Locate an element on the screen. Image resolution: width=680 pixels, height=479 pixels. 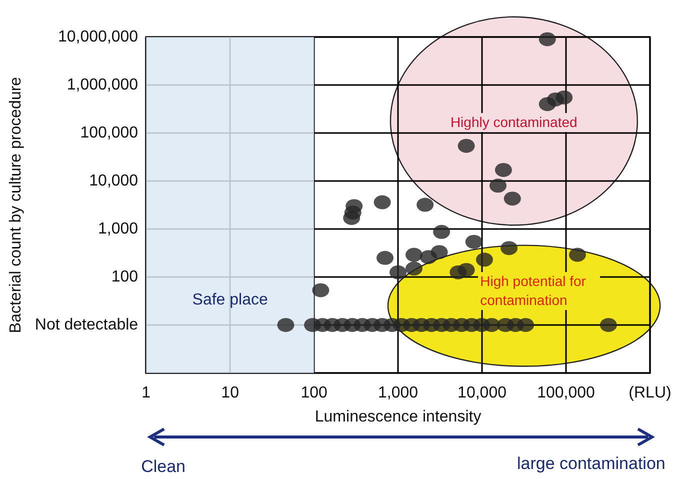
y-tick-label: 100 is located at coordinates (124, 277).